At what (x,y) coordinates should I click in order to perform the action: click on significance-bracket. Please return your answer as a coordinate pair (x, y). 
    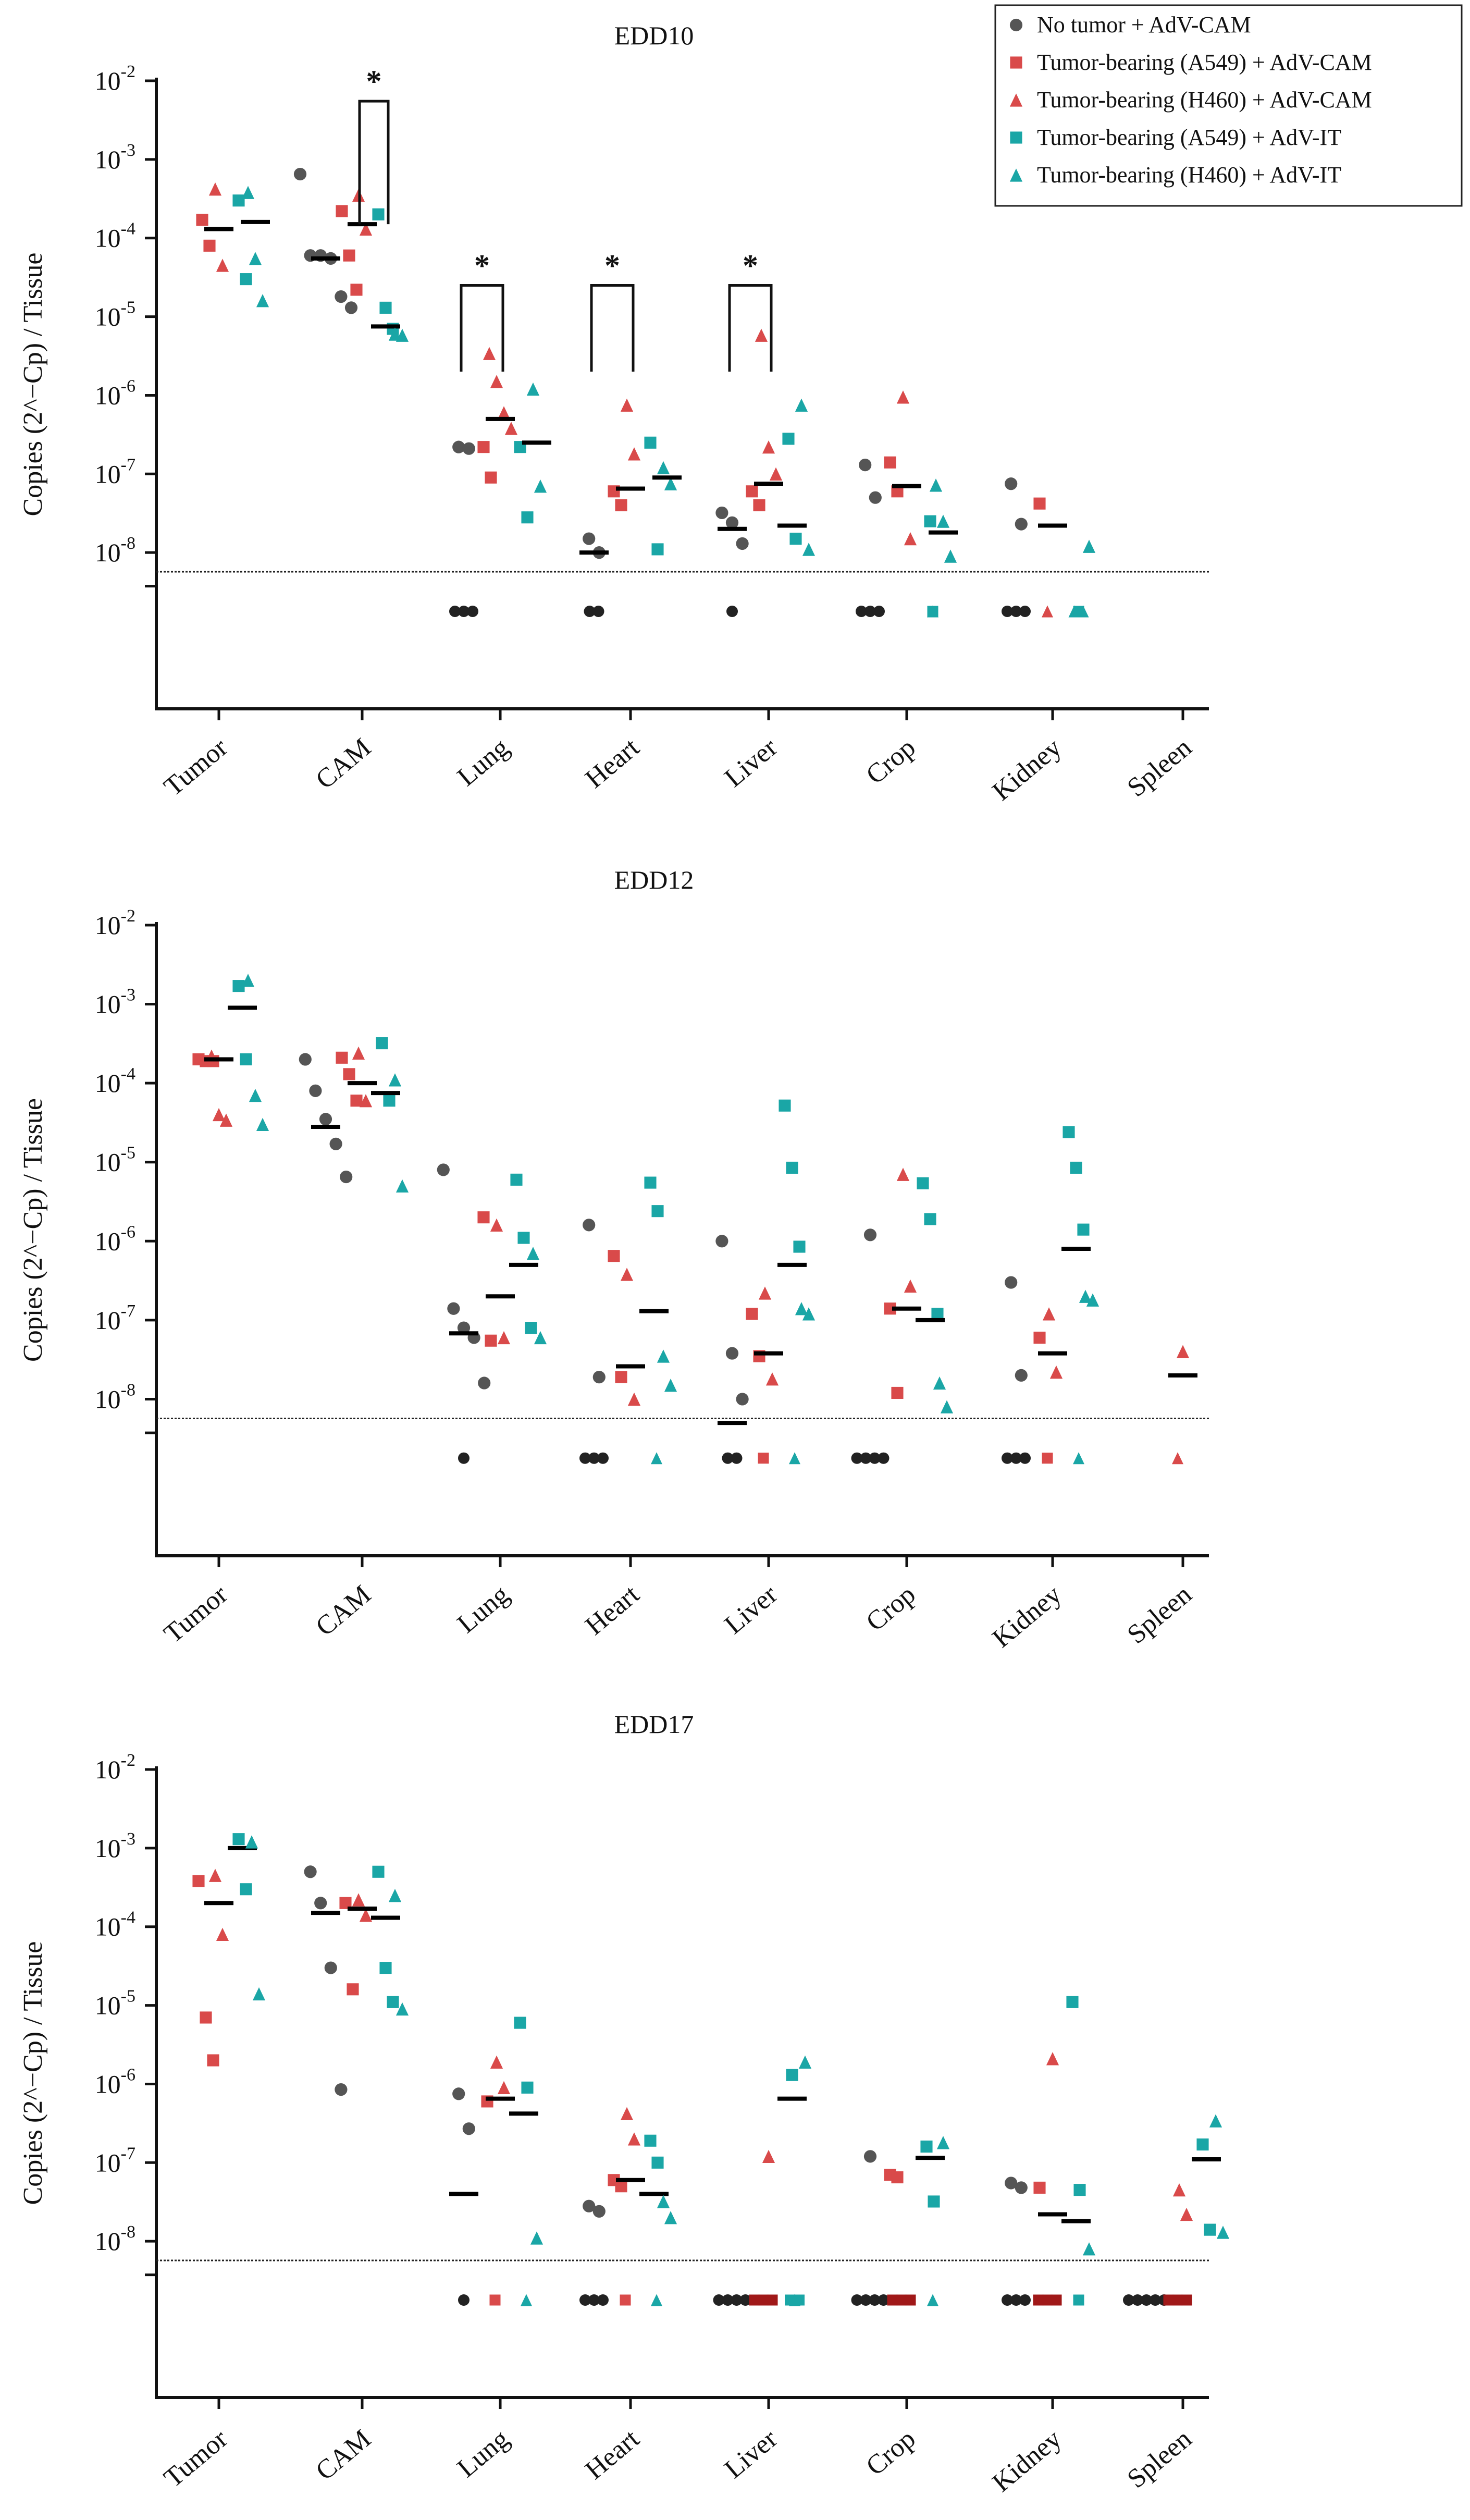
    Looking at the image, I should click on (482, 328).